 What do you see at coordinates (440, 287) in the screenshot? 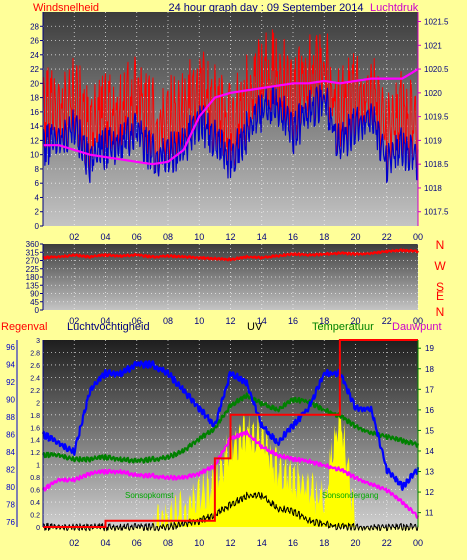
I see `compass-s: S` at bounding box center [440, 287].